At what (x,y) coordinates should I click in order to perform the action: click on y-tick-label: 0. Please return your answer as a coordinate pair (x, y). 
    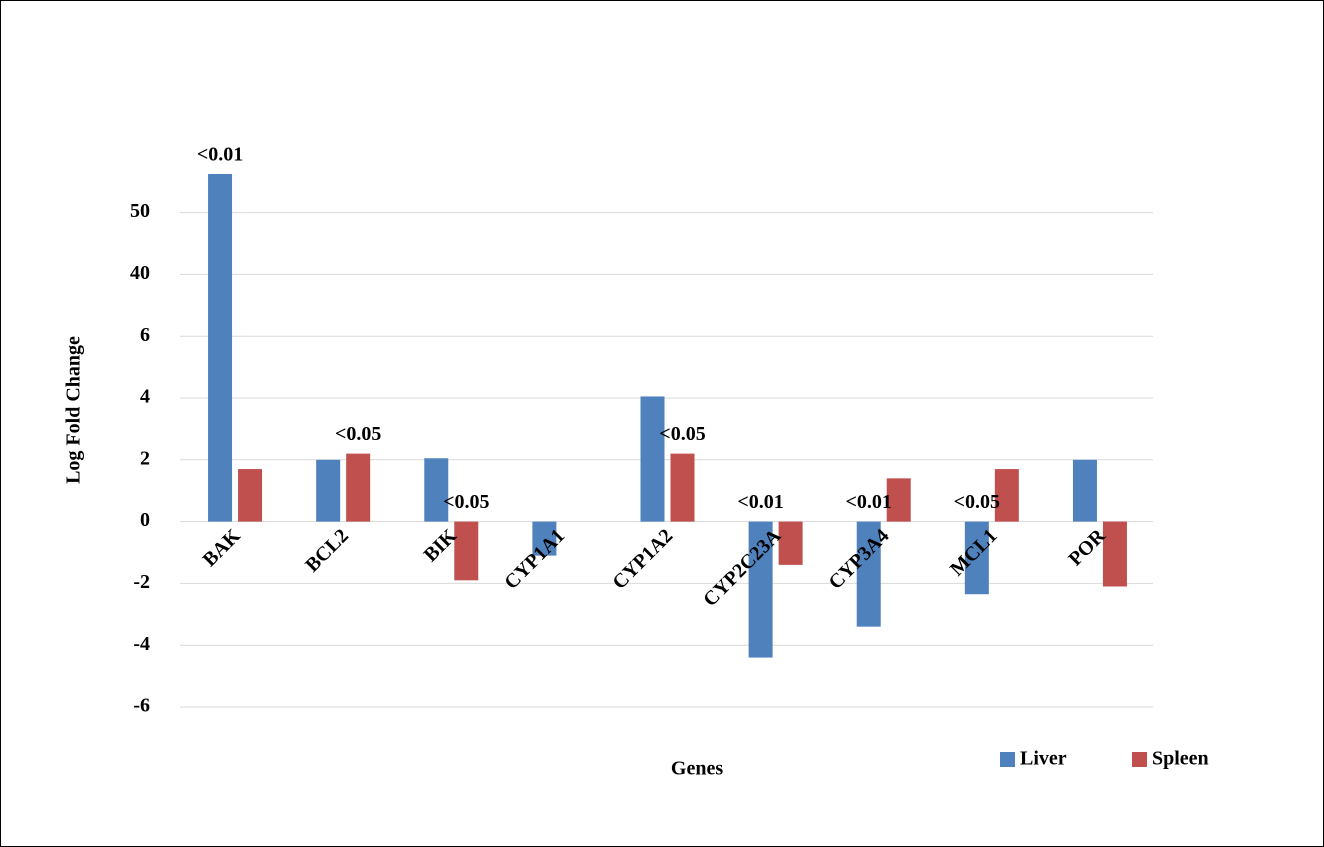
    Looking at the image, I should click on (145, 520).